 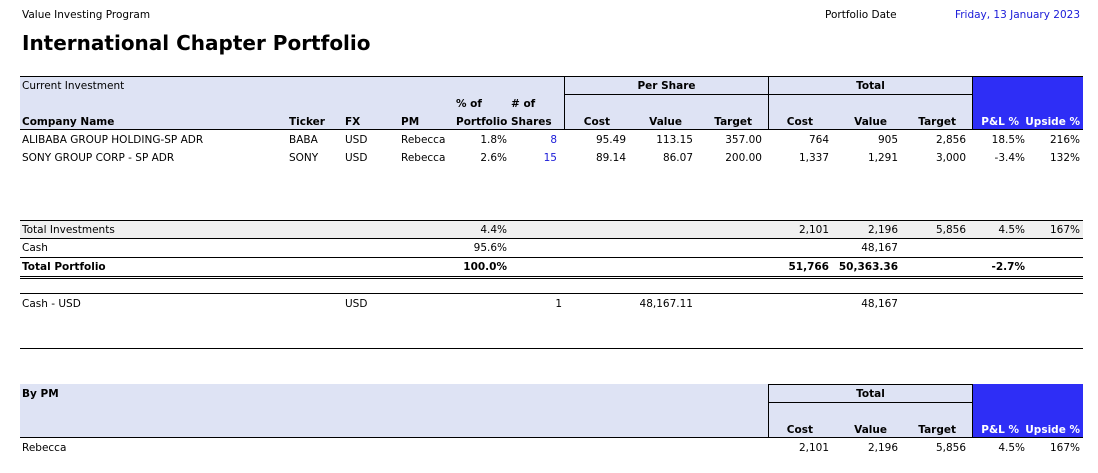 I want to click on by-pm-col-target: Target, so click(x=937, y=430).